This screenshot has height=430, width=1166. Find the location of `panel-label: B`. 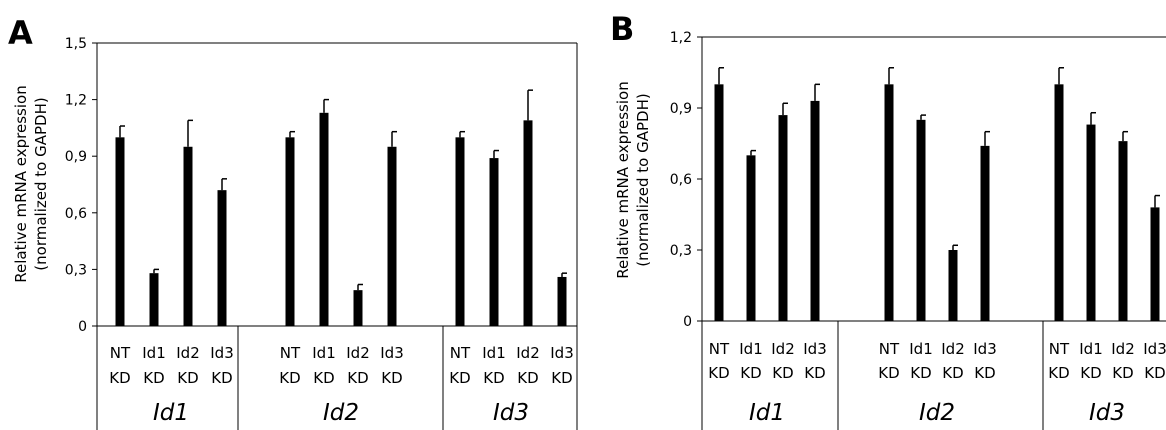

panel-label: B is located at coordinates (622, 29).